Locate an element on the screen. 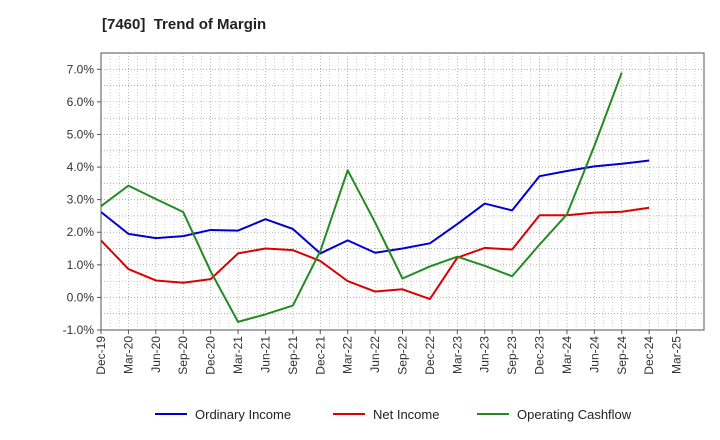  y-tick-label: 3.0% is located at coordinates (81, 200).